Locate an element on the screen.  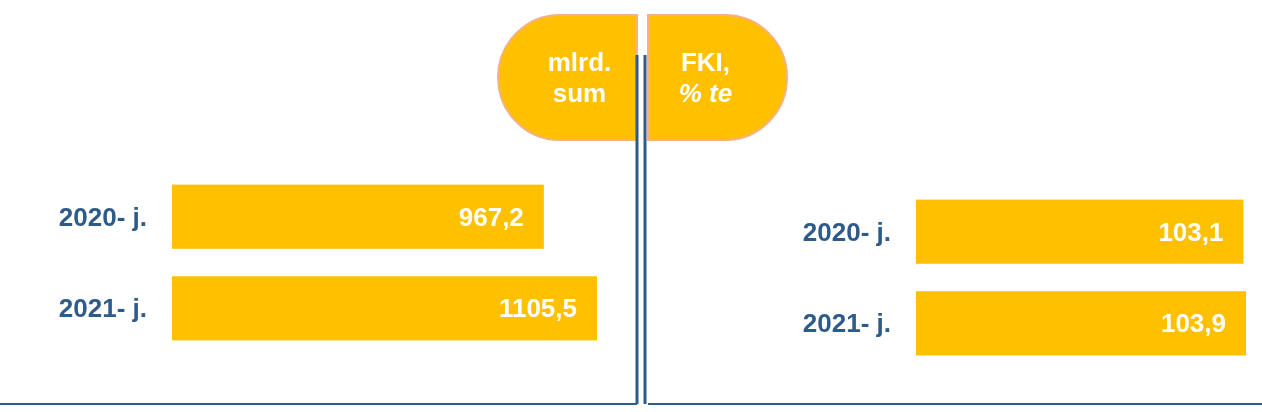
chart-title: mlrd. sum is located at coordinates (579, 78).